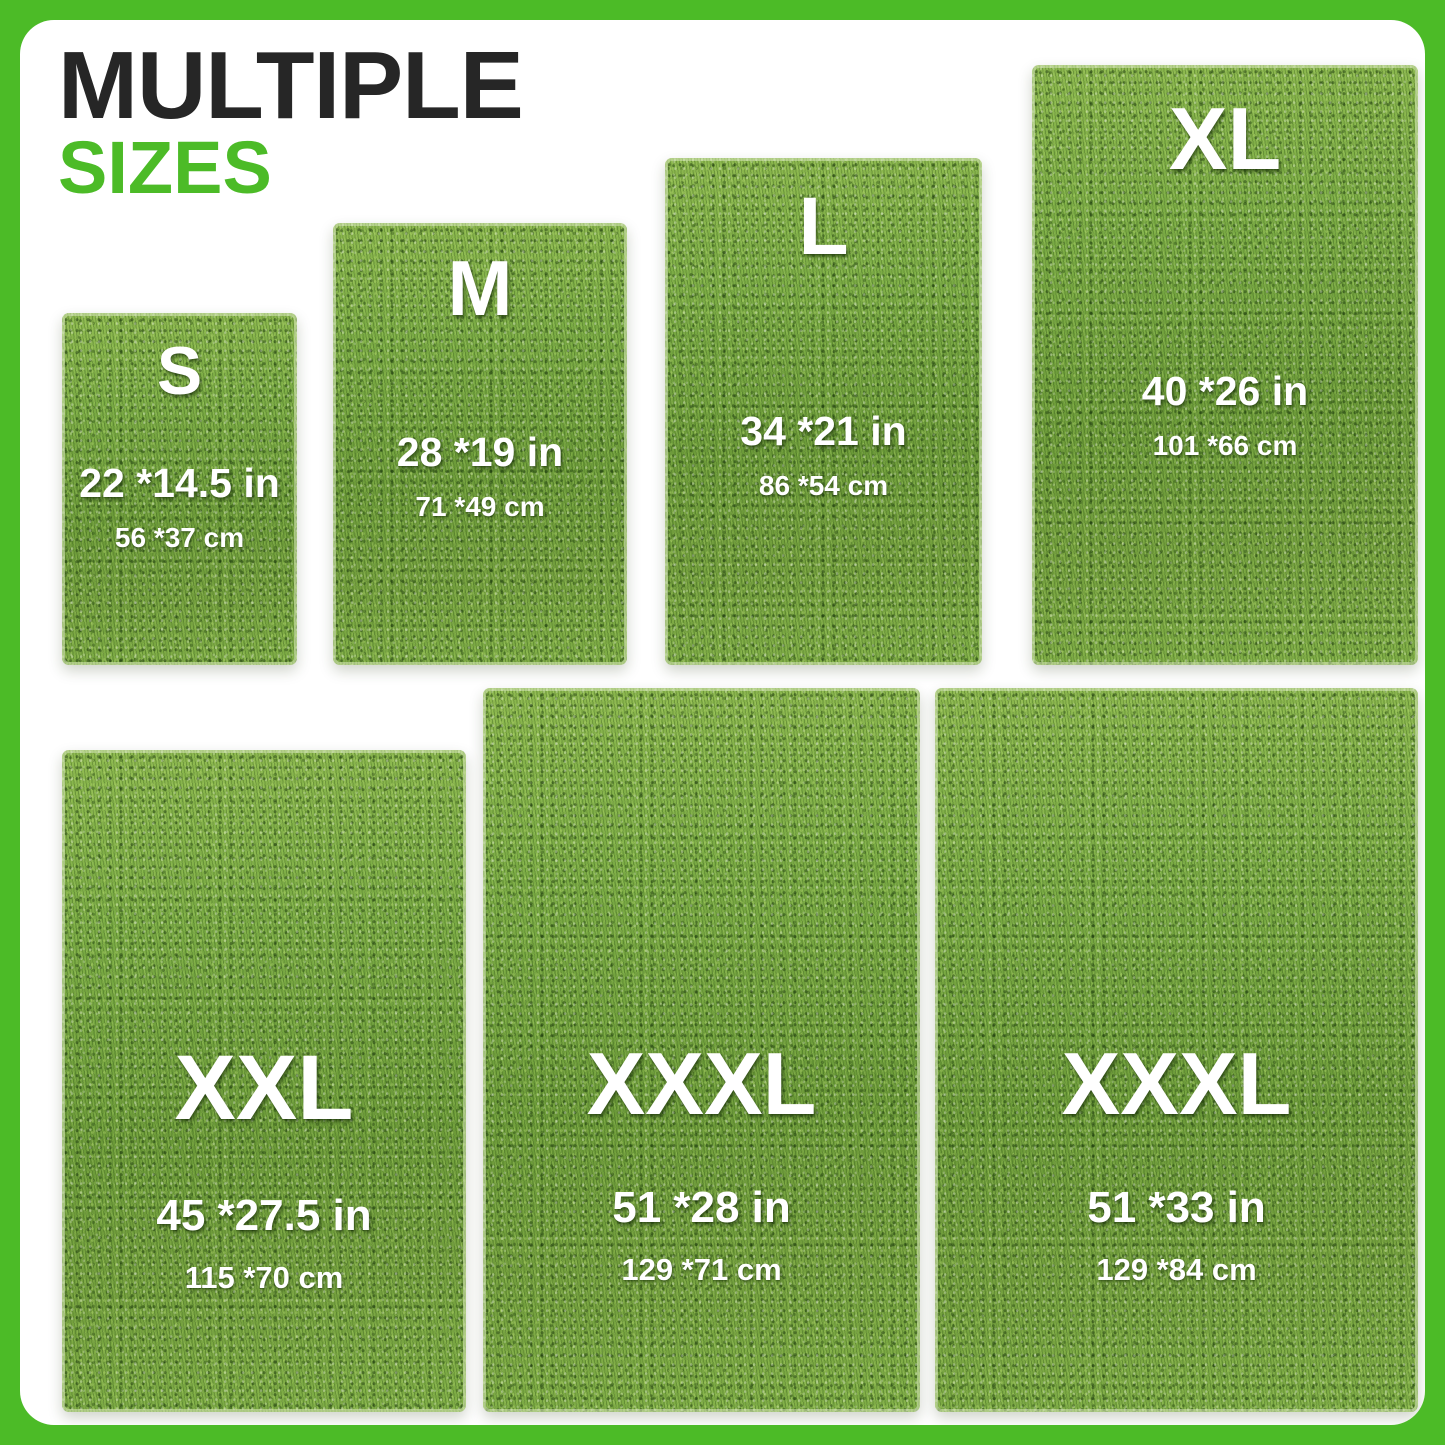 This screenshot has width=1445, height=1445. I want to click on mat-size-letter: XL, so click(1225, 138).